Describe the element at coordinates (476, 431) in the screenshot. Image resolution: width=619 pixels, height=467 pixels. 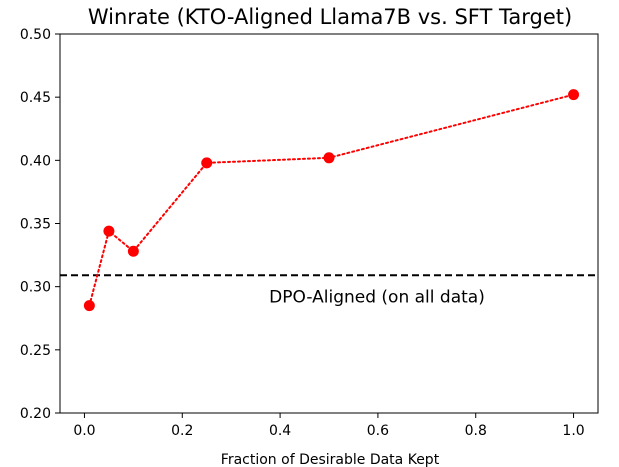
I see `x-tick-label: 0.8` at that location.